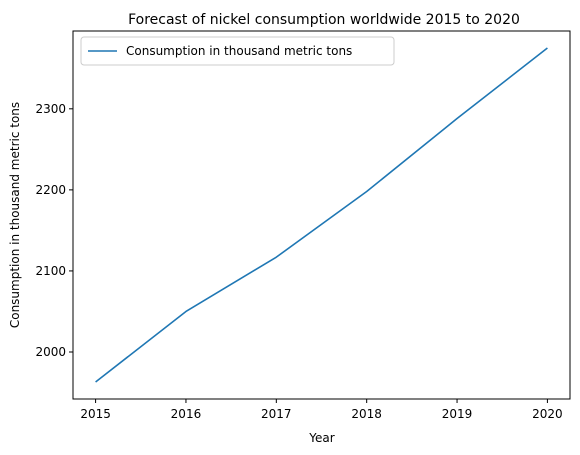 Image resolution: width=580 pixels, height=455 pixels. I want to click on y-axis-label: Consumption in thousand metric tons, so click(15, 215).